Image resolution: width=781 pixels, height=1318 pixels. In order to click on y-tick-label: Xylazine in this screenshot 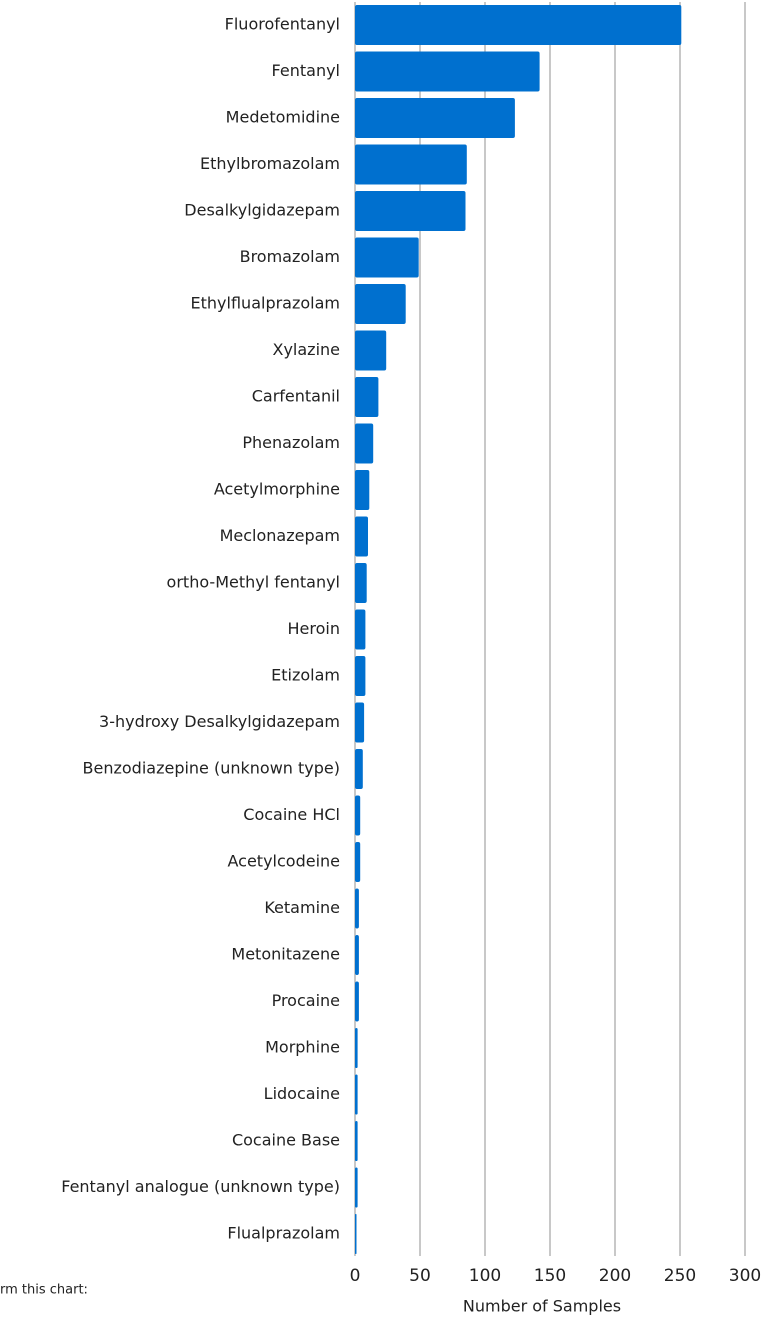, I will do `click(306, 349)`.